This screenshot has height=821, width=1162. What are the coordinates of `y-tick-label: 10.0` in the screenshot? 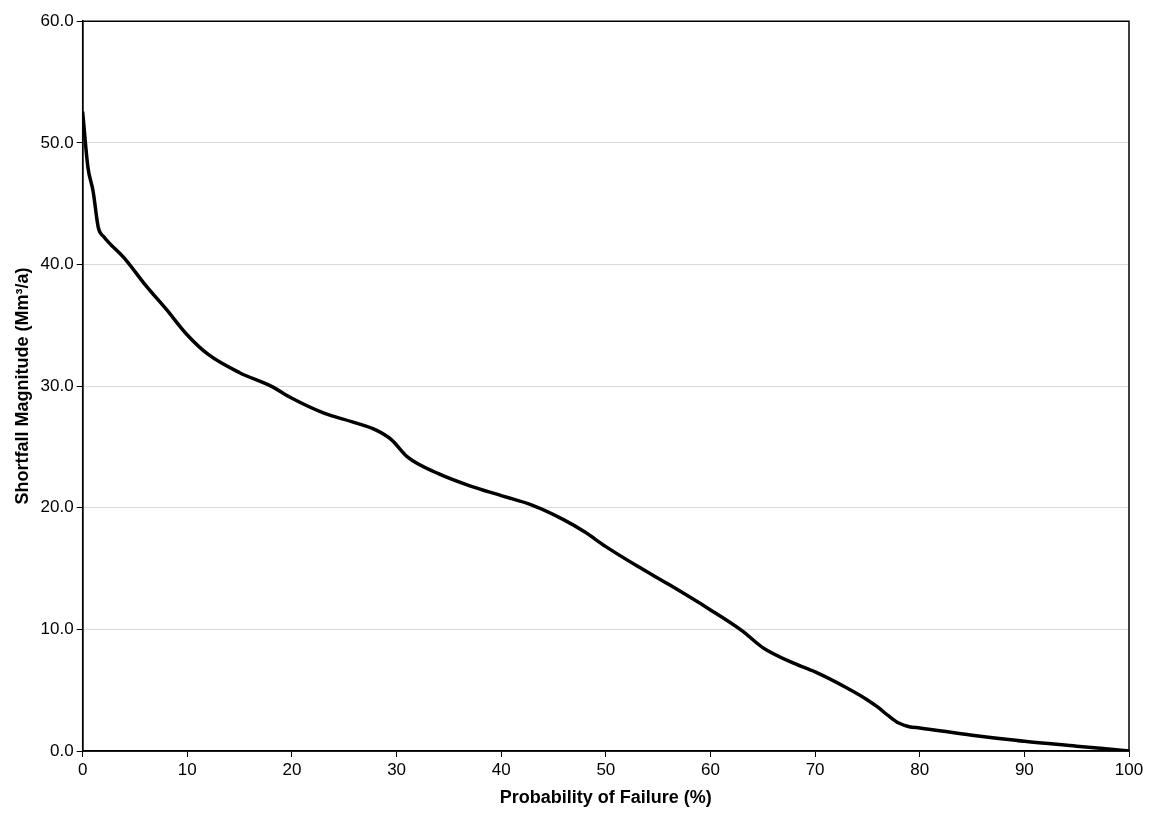 It's located at (57, 629).